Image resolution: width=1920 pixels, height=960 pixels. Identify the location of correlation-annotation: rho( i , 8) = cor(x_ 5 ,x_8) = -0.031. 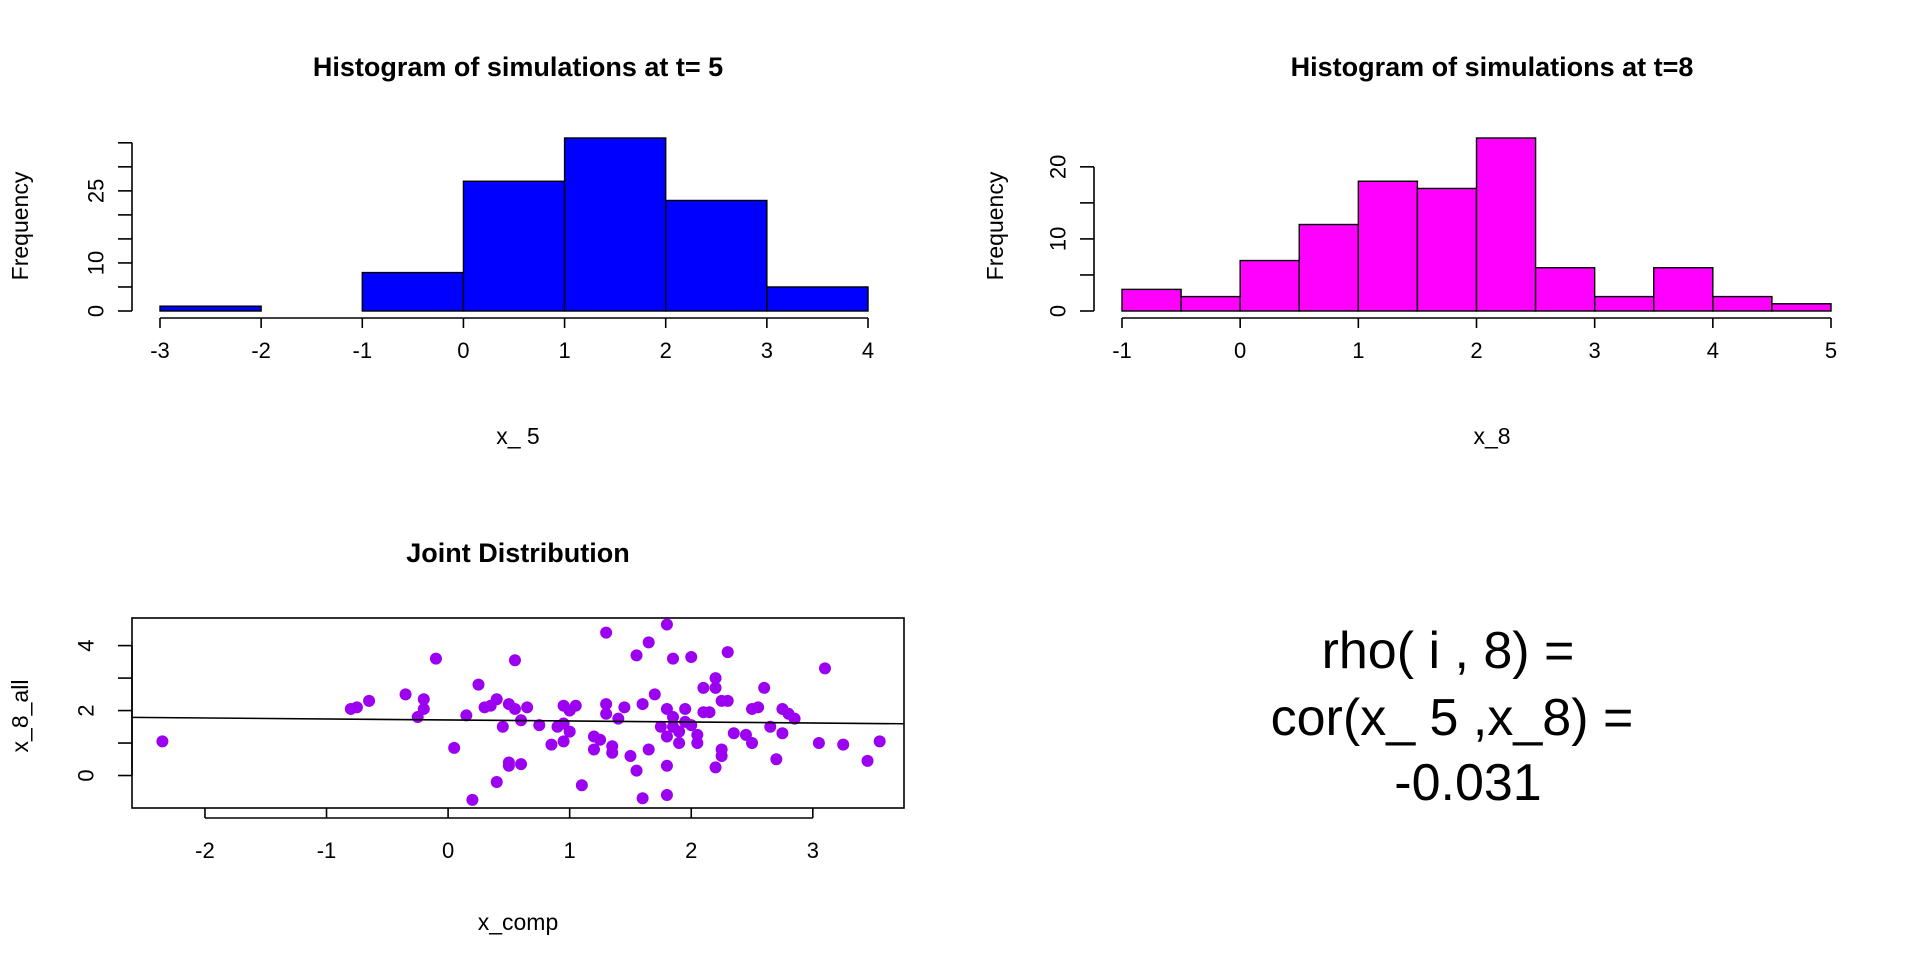
(1452, 717).